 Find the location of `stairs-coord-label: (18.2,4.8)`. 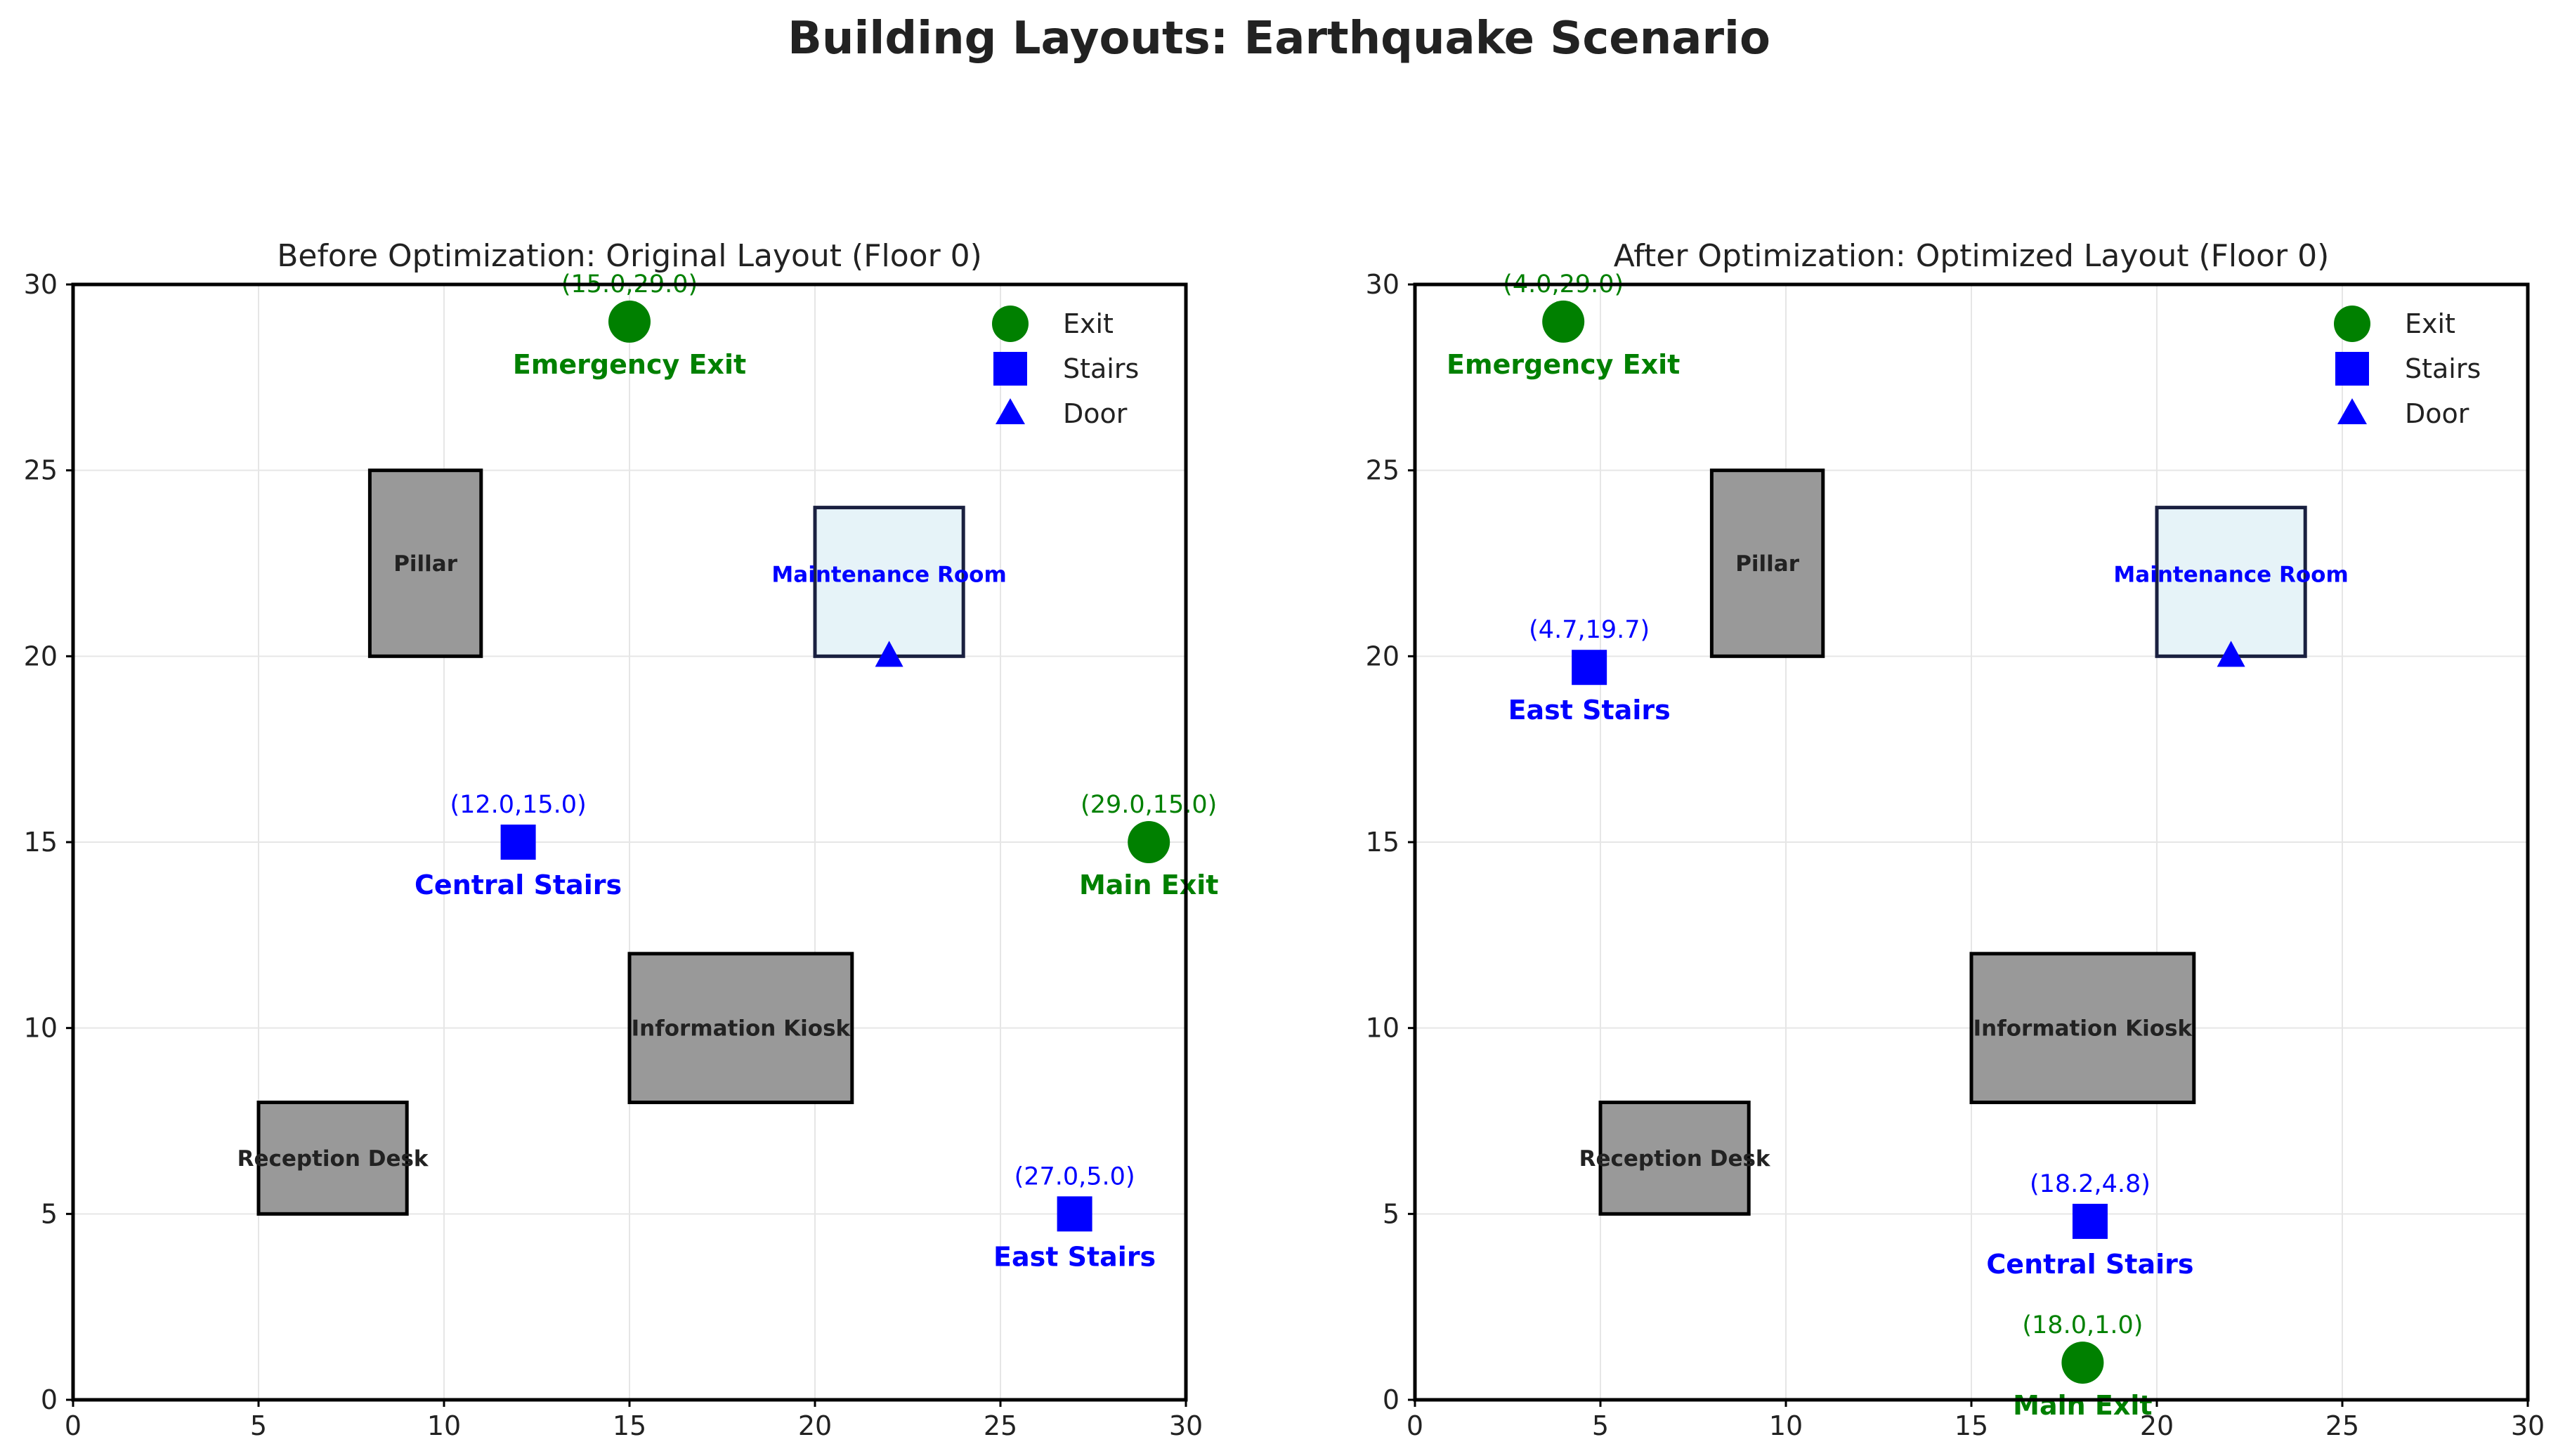

stairs-coord-label: (18.2,4.8) is located at coordinates (2090, 1184).